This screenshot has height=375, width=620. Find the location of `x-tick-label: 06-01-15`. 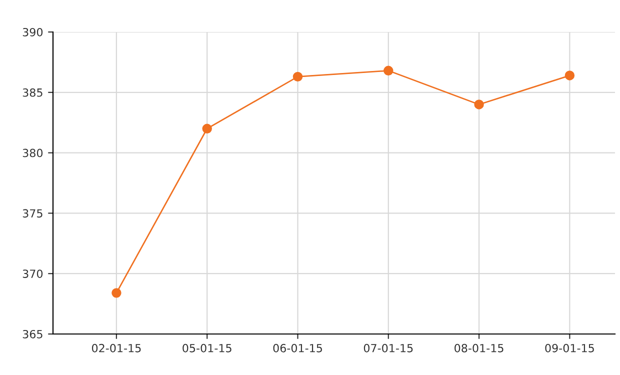

x-tick-label: 06-01-15 is located at coordinates (297, 348).